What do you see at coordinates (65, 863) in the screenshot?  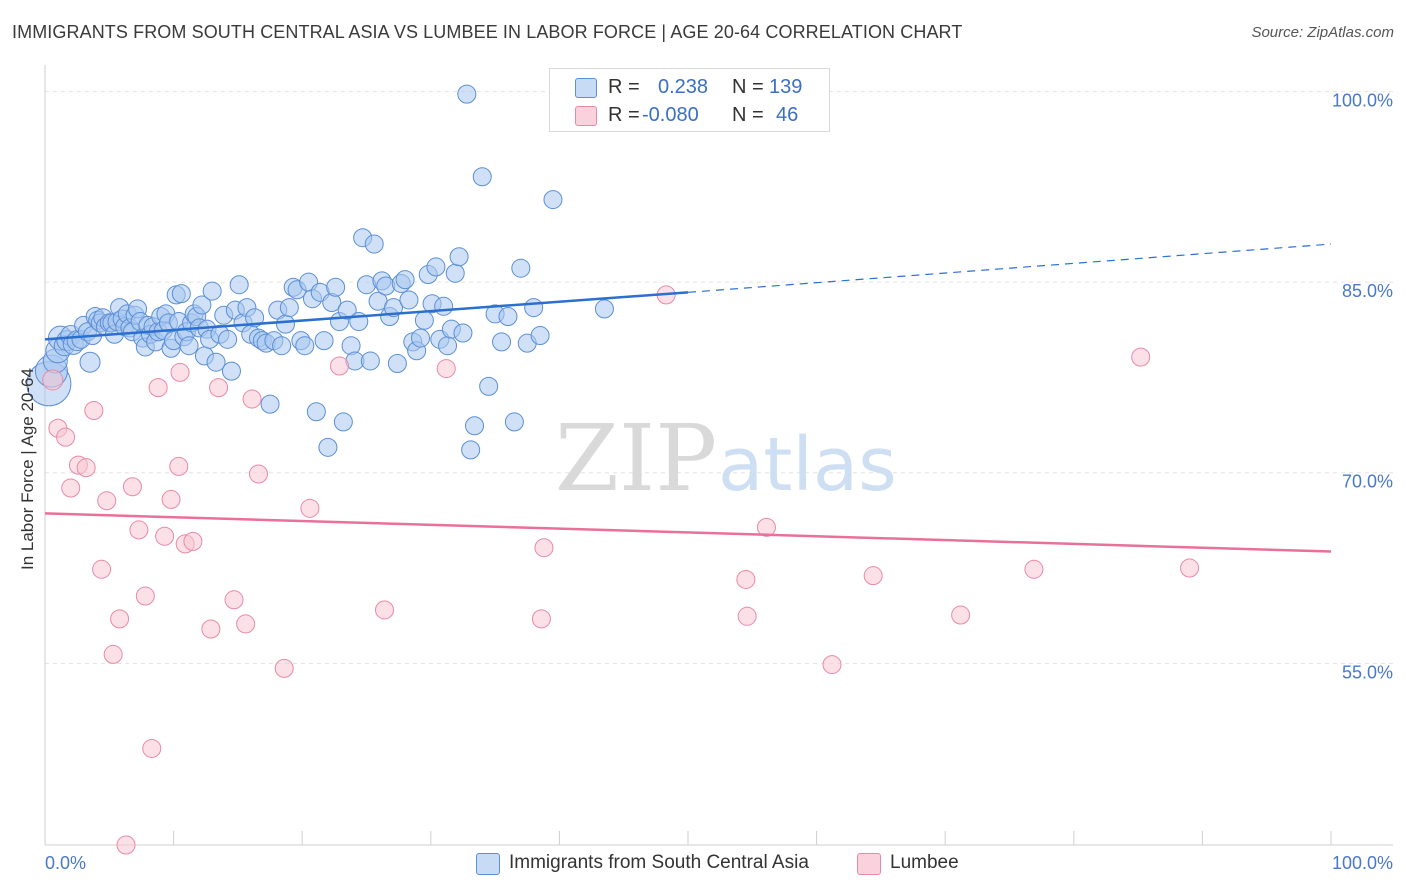 I see `x-tick-label: 0.0%` at bounding box center [65, 863].